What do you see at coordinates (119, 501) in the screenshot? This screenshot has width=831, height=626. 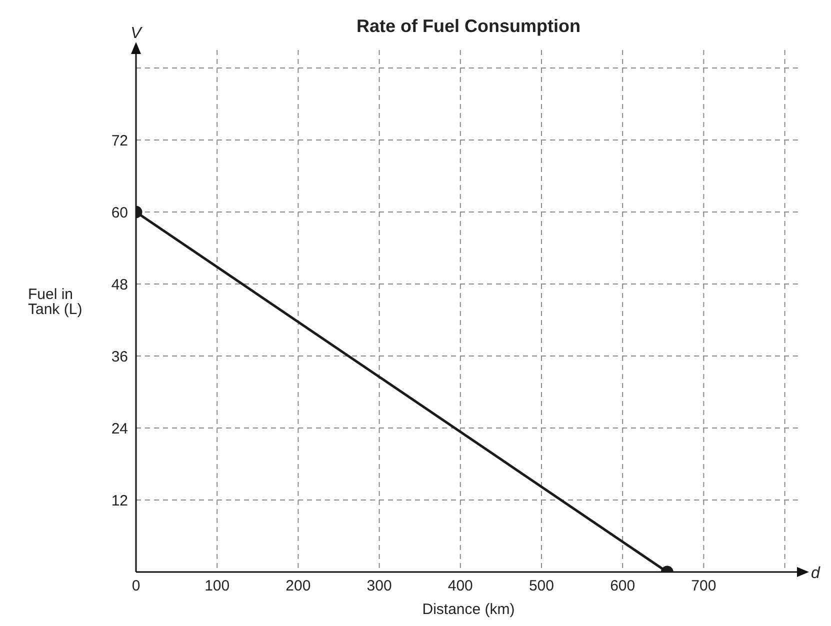 I see `y-tick-label: 12` at bounding box center [119, 501].